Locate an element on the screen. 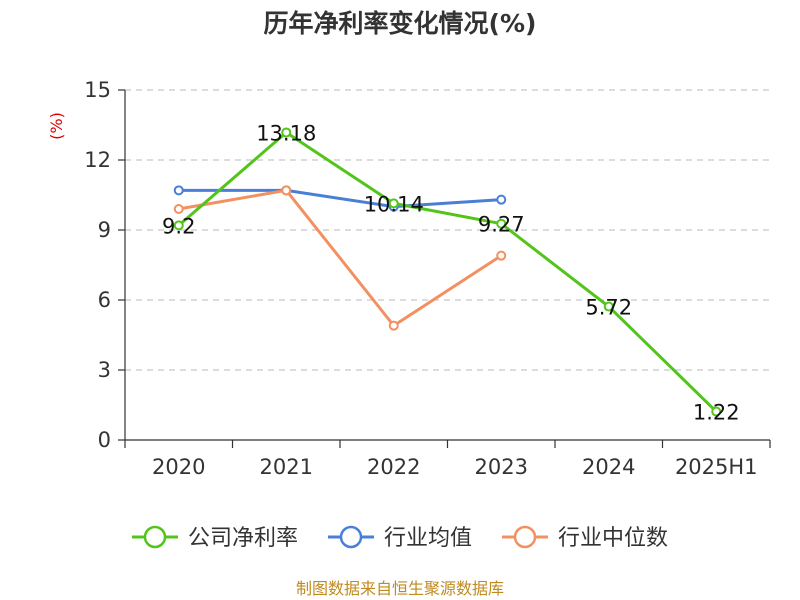  data-label: 9.2 is located at coordinates (178, 226).